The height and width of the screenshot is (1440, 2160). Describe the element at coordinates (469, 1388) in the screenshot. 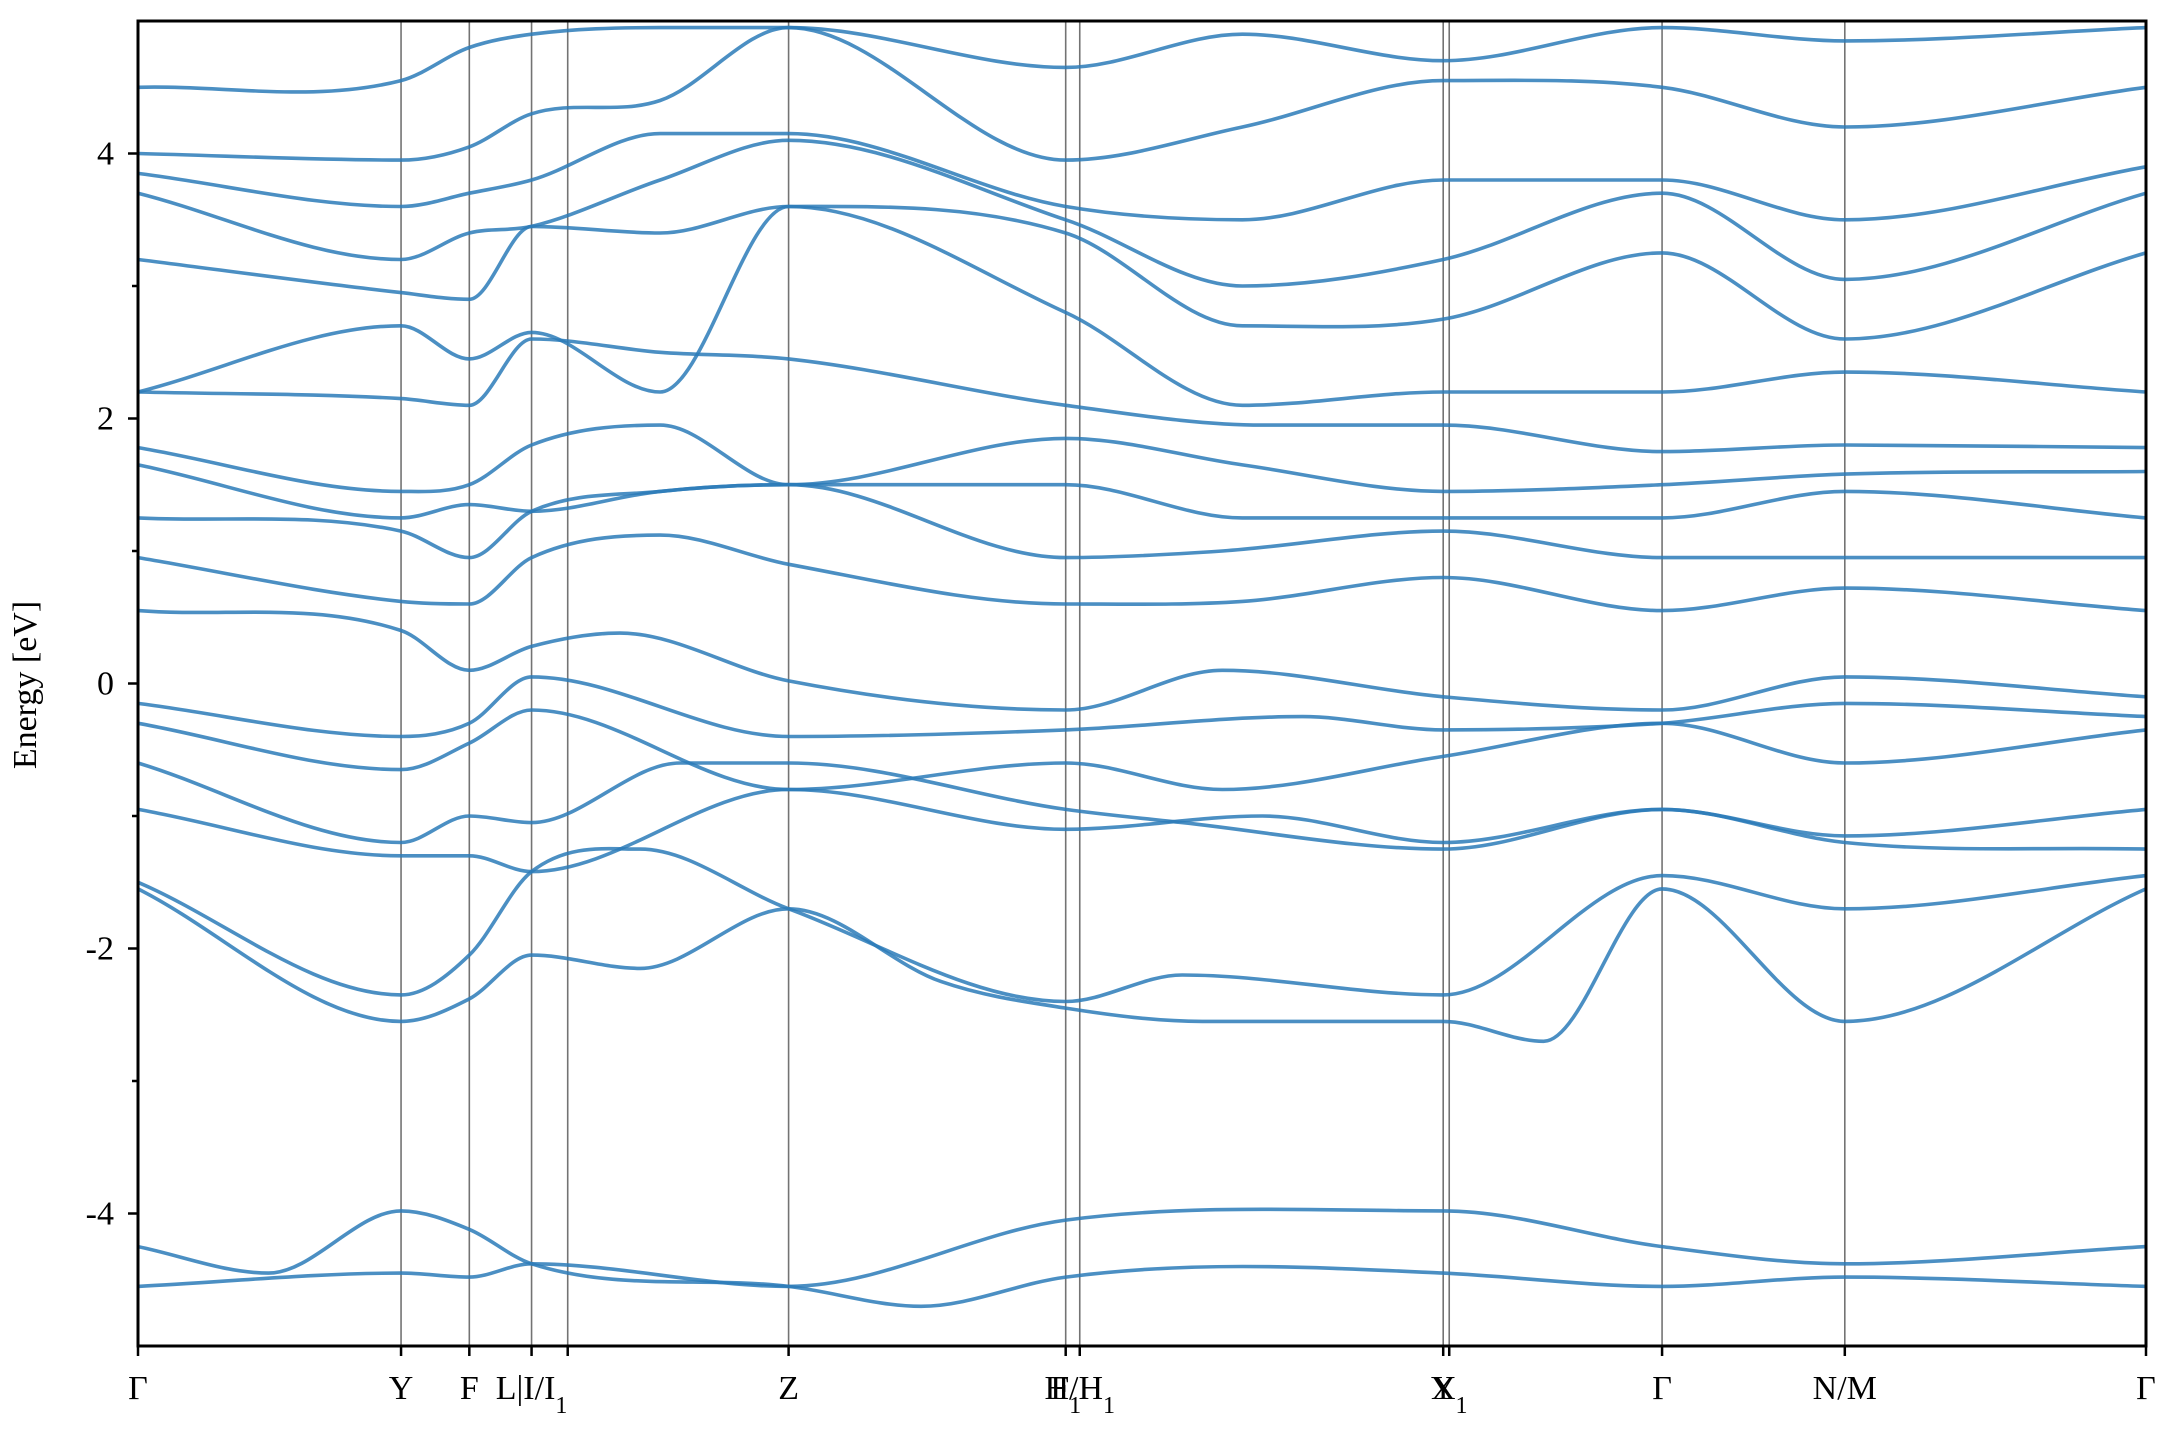

I see `x-tick-label-2: F` at that location.